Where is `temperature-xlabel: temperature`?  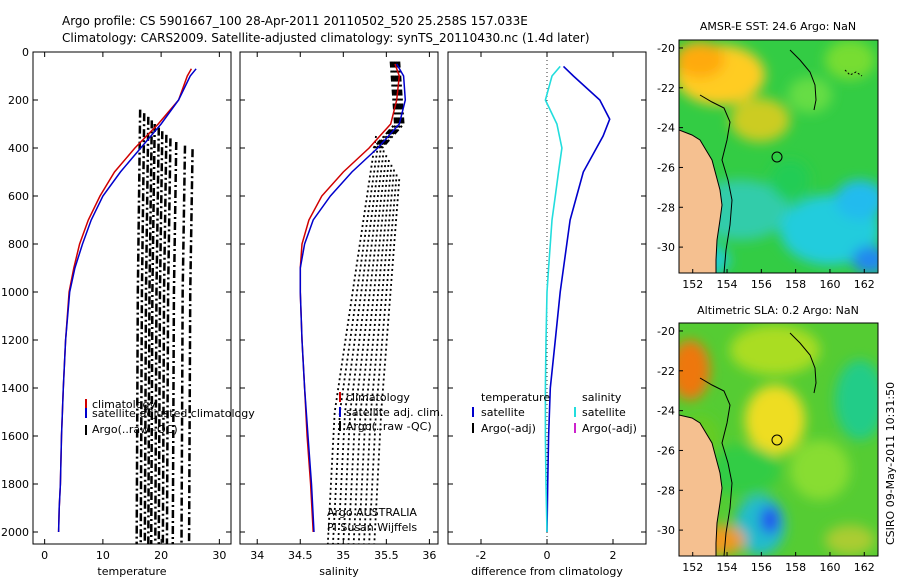 temperature-xlabel: temperature is located at coordinates (131, 571).